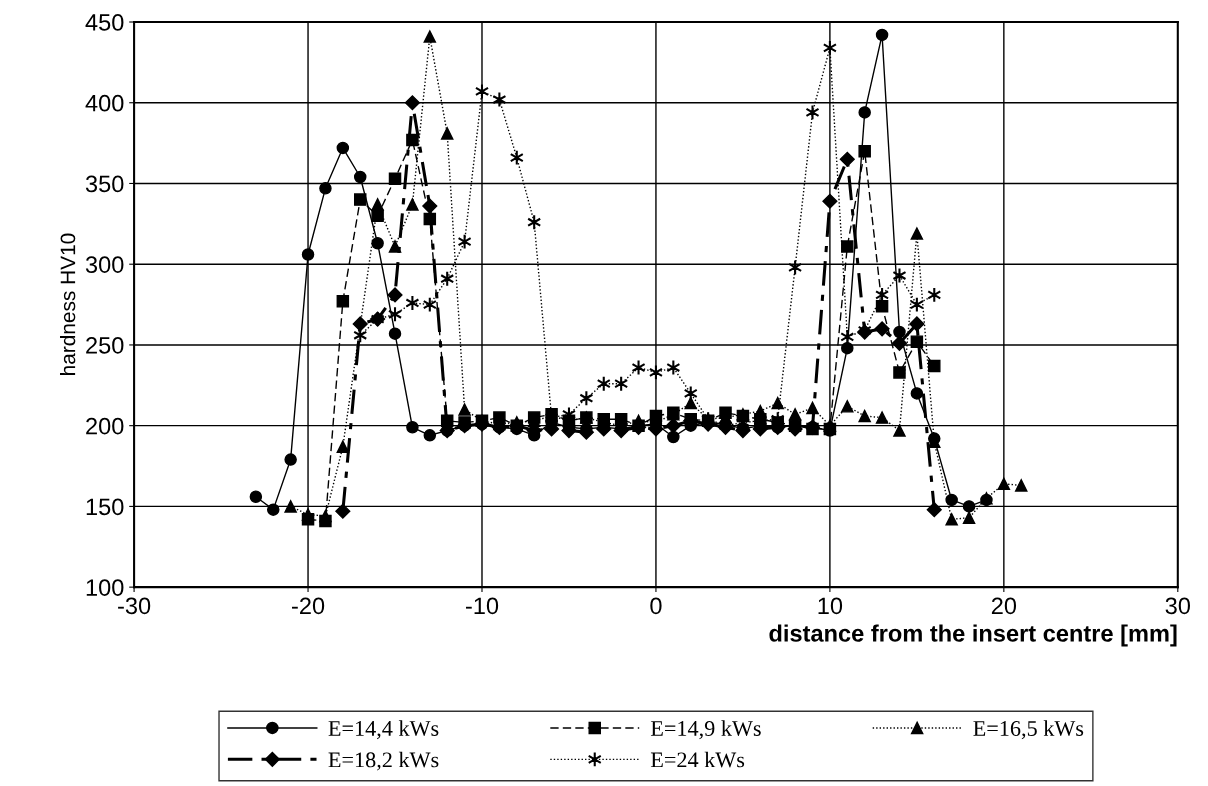  Describe the element at coordinates (104, 184) in the screenshot. I see `y-tick-label: 350` at that location.